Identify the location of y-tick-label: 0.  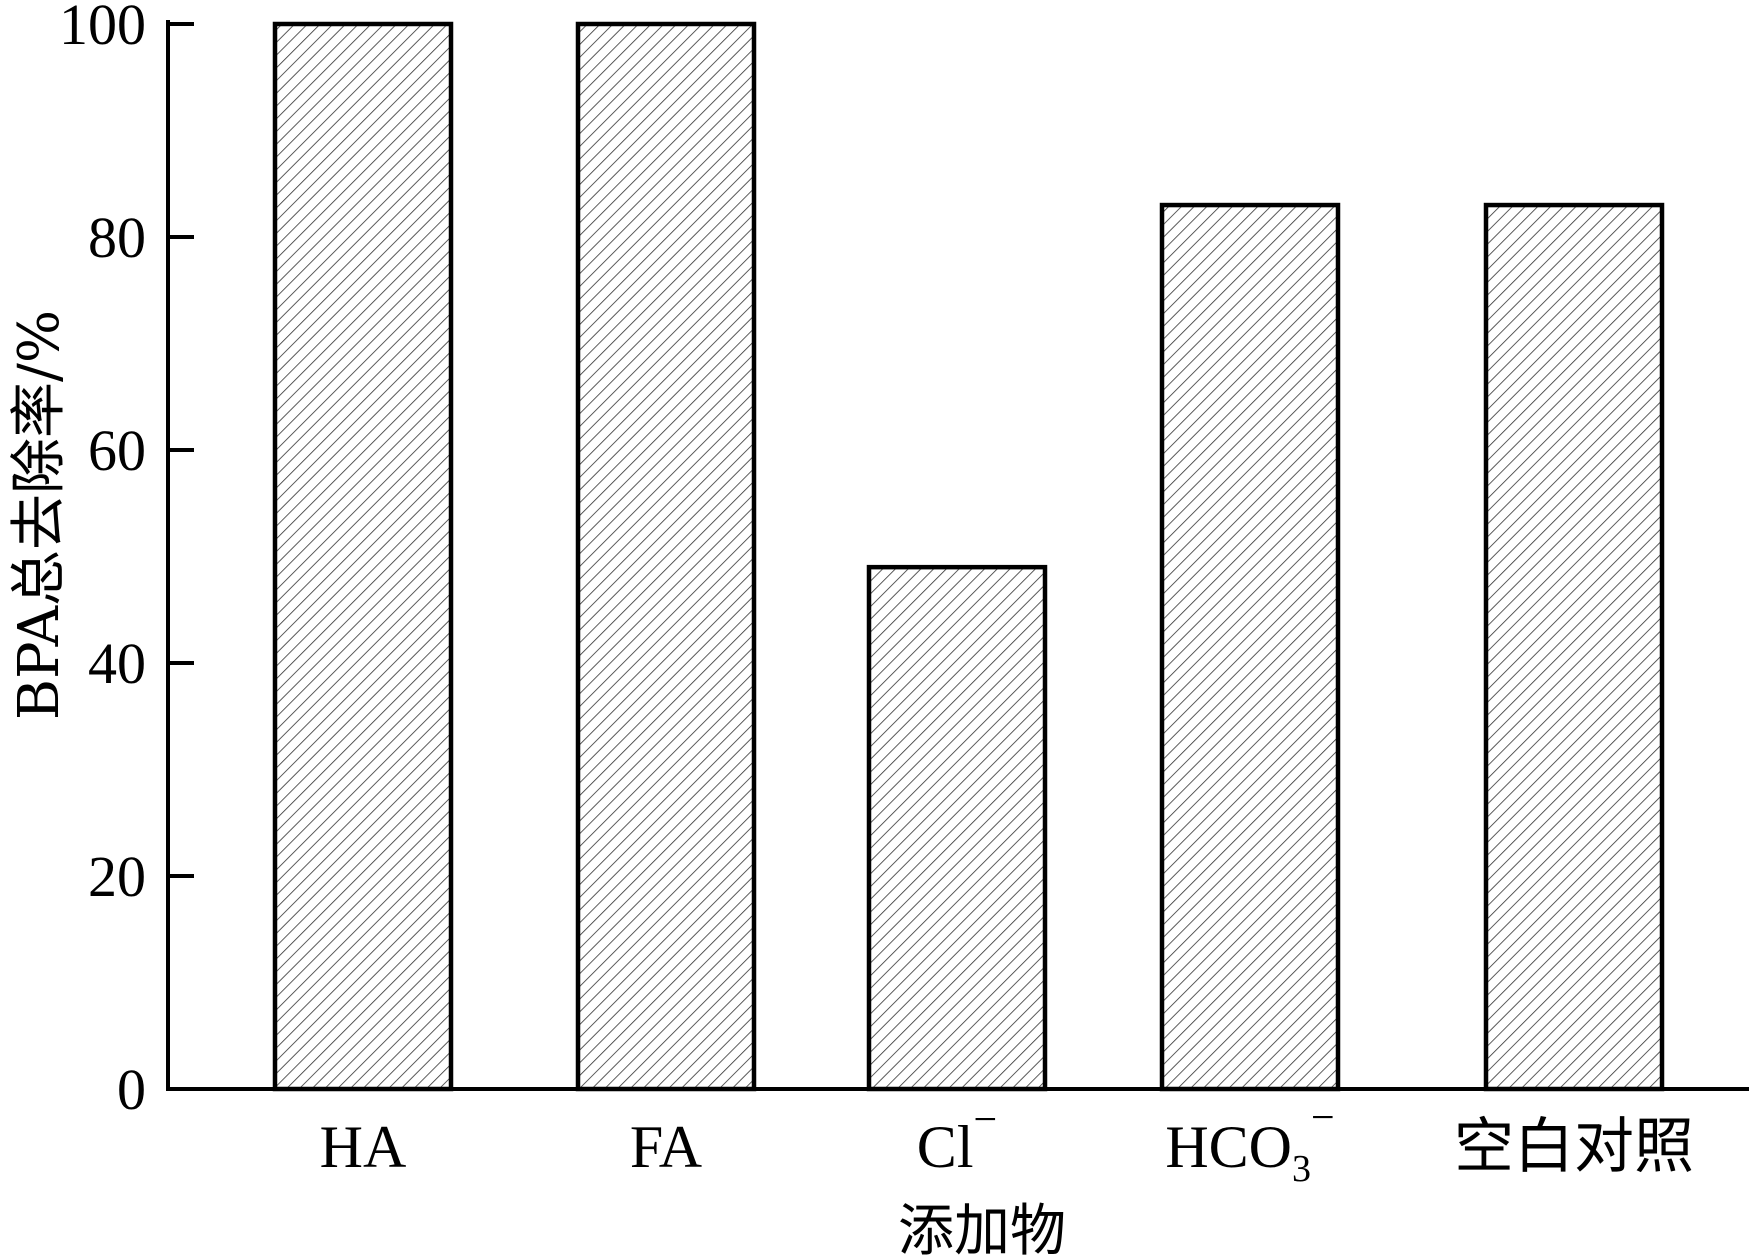
(131, 1089).